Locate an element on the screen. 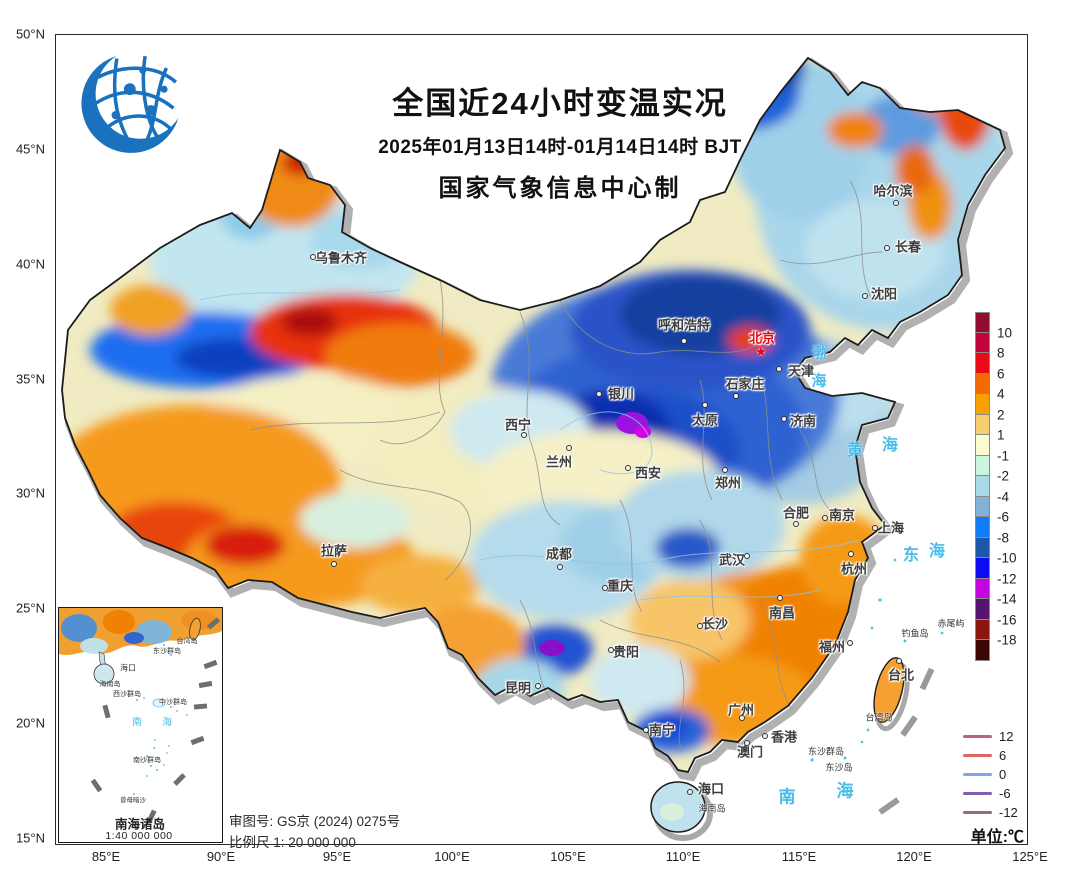 This screenshot has height=880, width=1080. taiwan-island is located at coordinates (891, 694).